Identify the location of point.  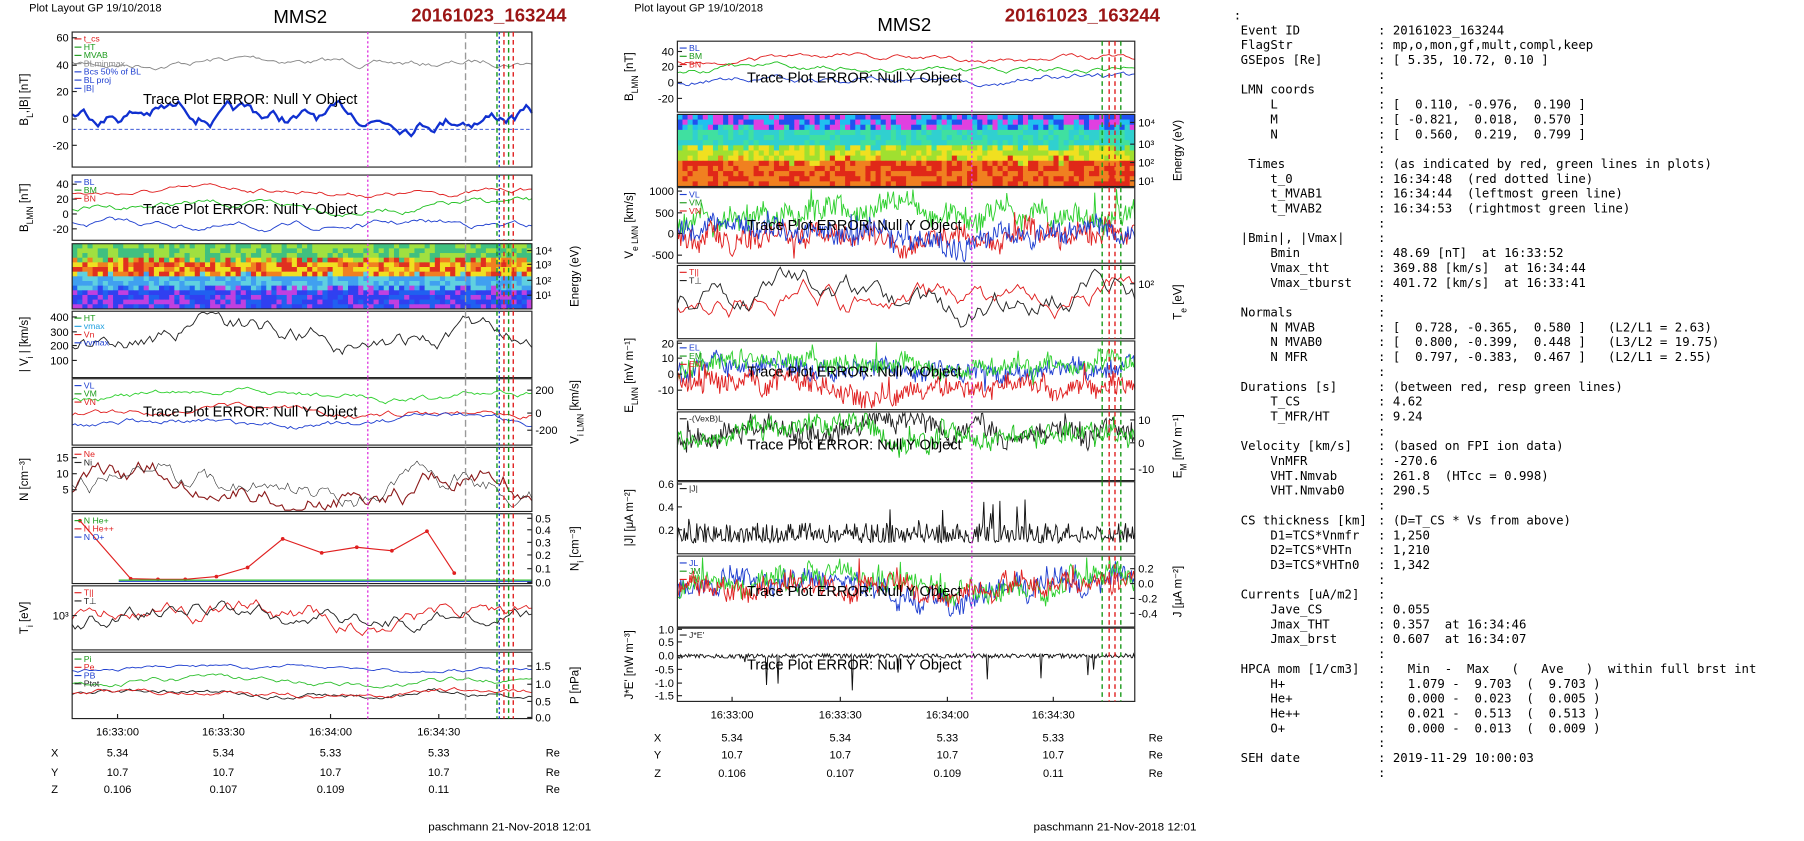
(356, 547).